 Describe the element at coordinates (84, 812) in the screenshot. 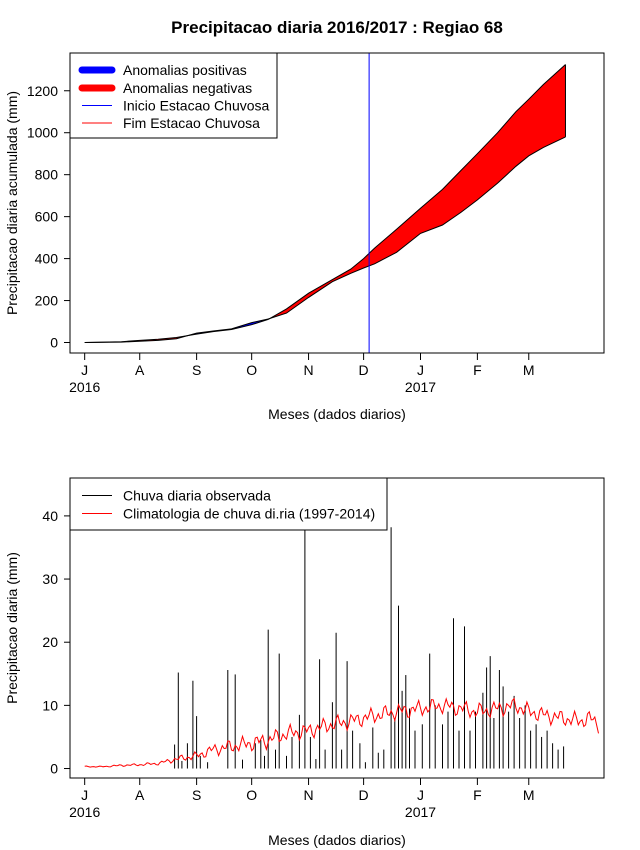

I see `bottom-year-label: 2016` at that location.